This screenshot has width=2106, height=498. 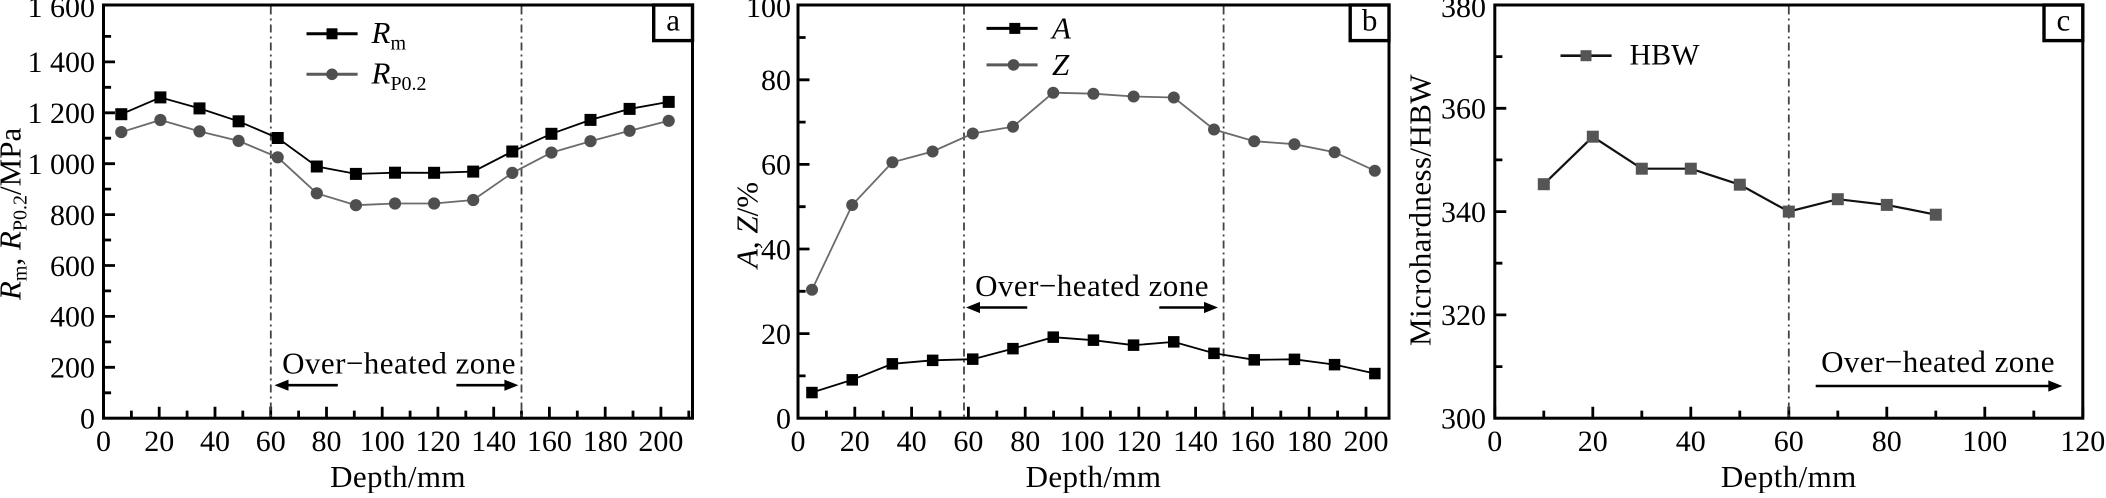 I want to click on svg-text: a, so click(x=673, y=20).